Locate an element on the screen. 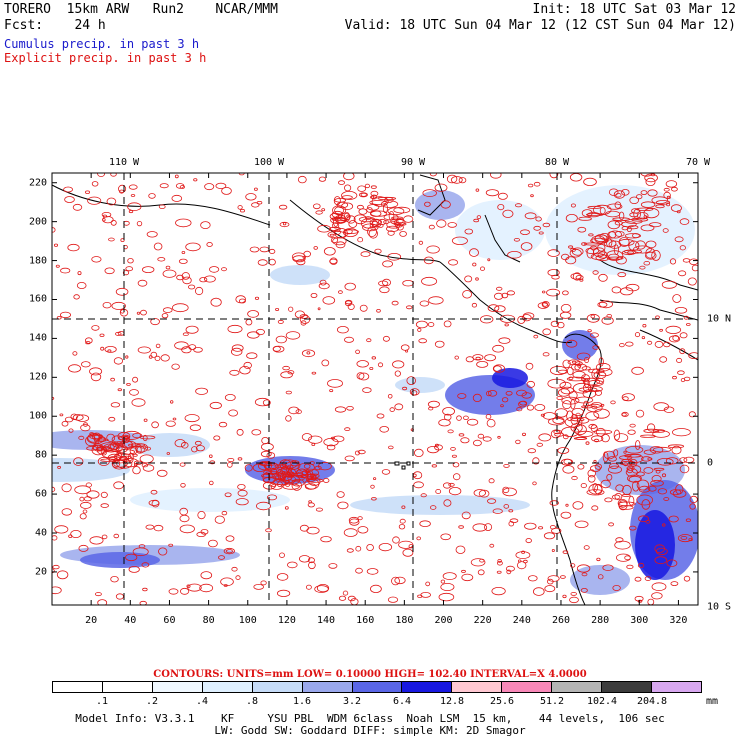 This screenshot has width=740, height=740. lat-label-10n: 10 N is located at coordinates (719, 319).